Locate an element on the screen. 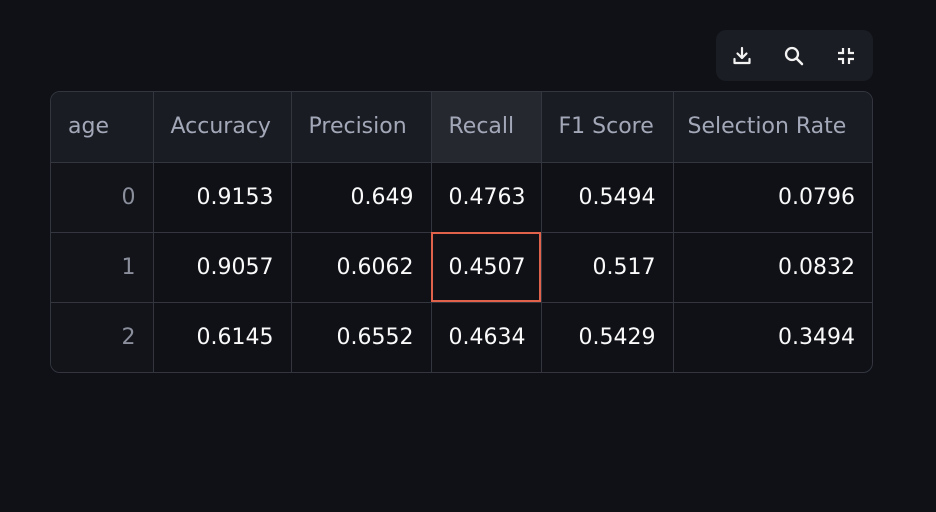  row-index-cell: 2 is located at coordinates (102, 337).